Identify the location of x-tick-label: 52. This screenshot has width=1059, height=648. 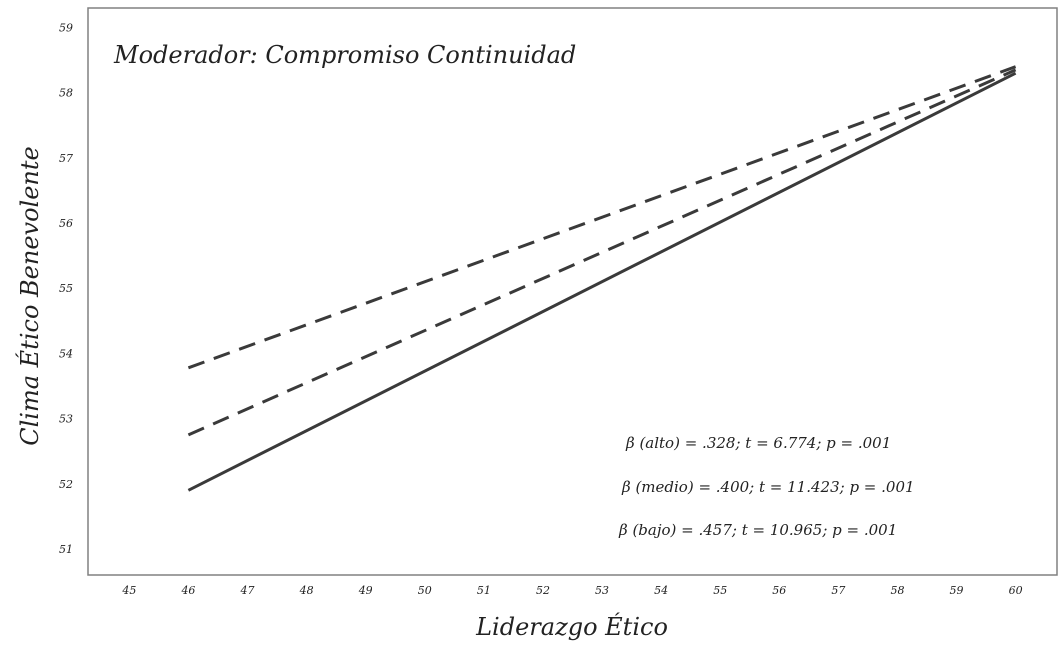
(543, 590).